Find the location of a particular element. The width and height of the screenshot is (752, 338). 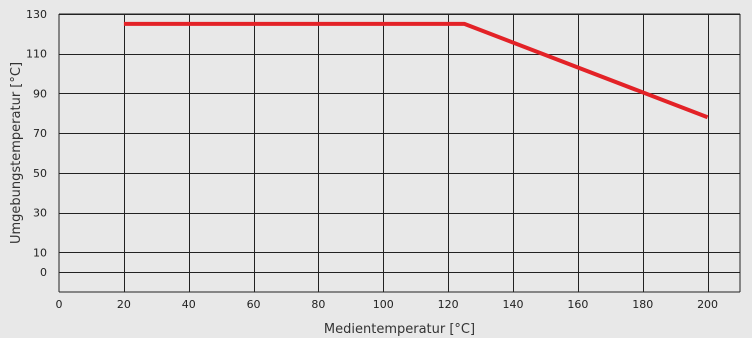

x-tick-label: 20 is located at coordinates (124, 304).